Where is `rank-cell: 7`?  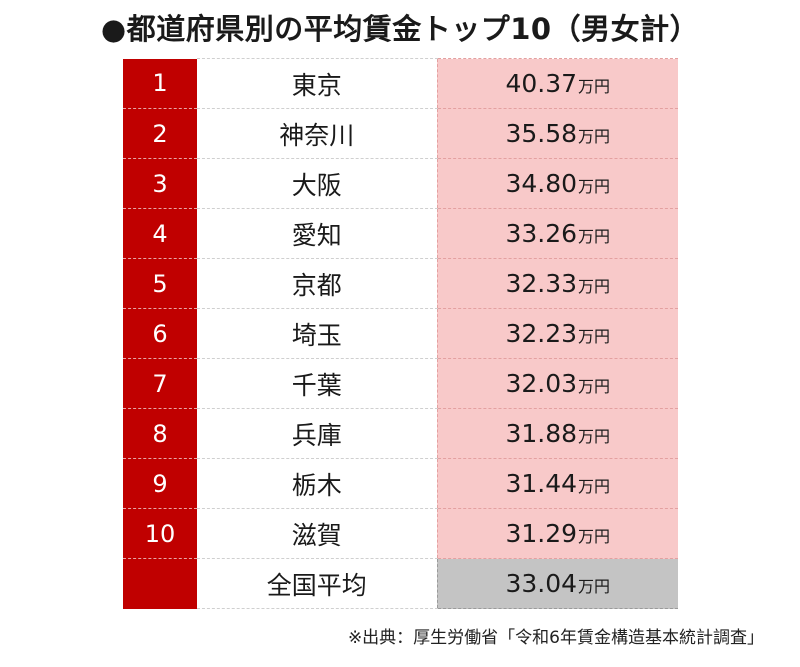 rank-cell: 7 is located at coordinates (160, 383).